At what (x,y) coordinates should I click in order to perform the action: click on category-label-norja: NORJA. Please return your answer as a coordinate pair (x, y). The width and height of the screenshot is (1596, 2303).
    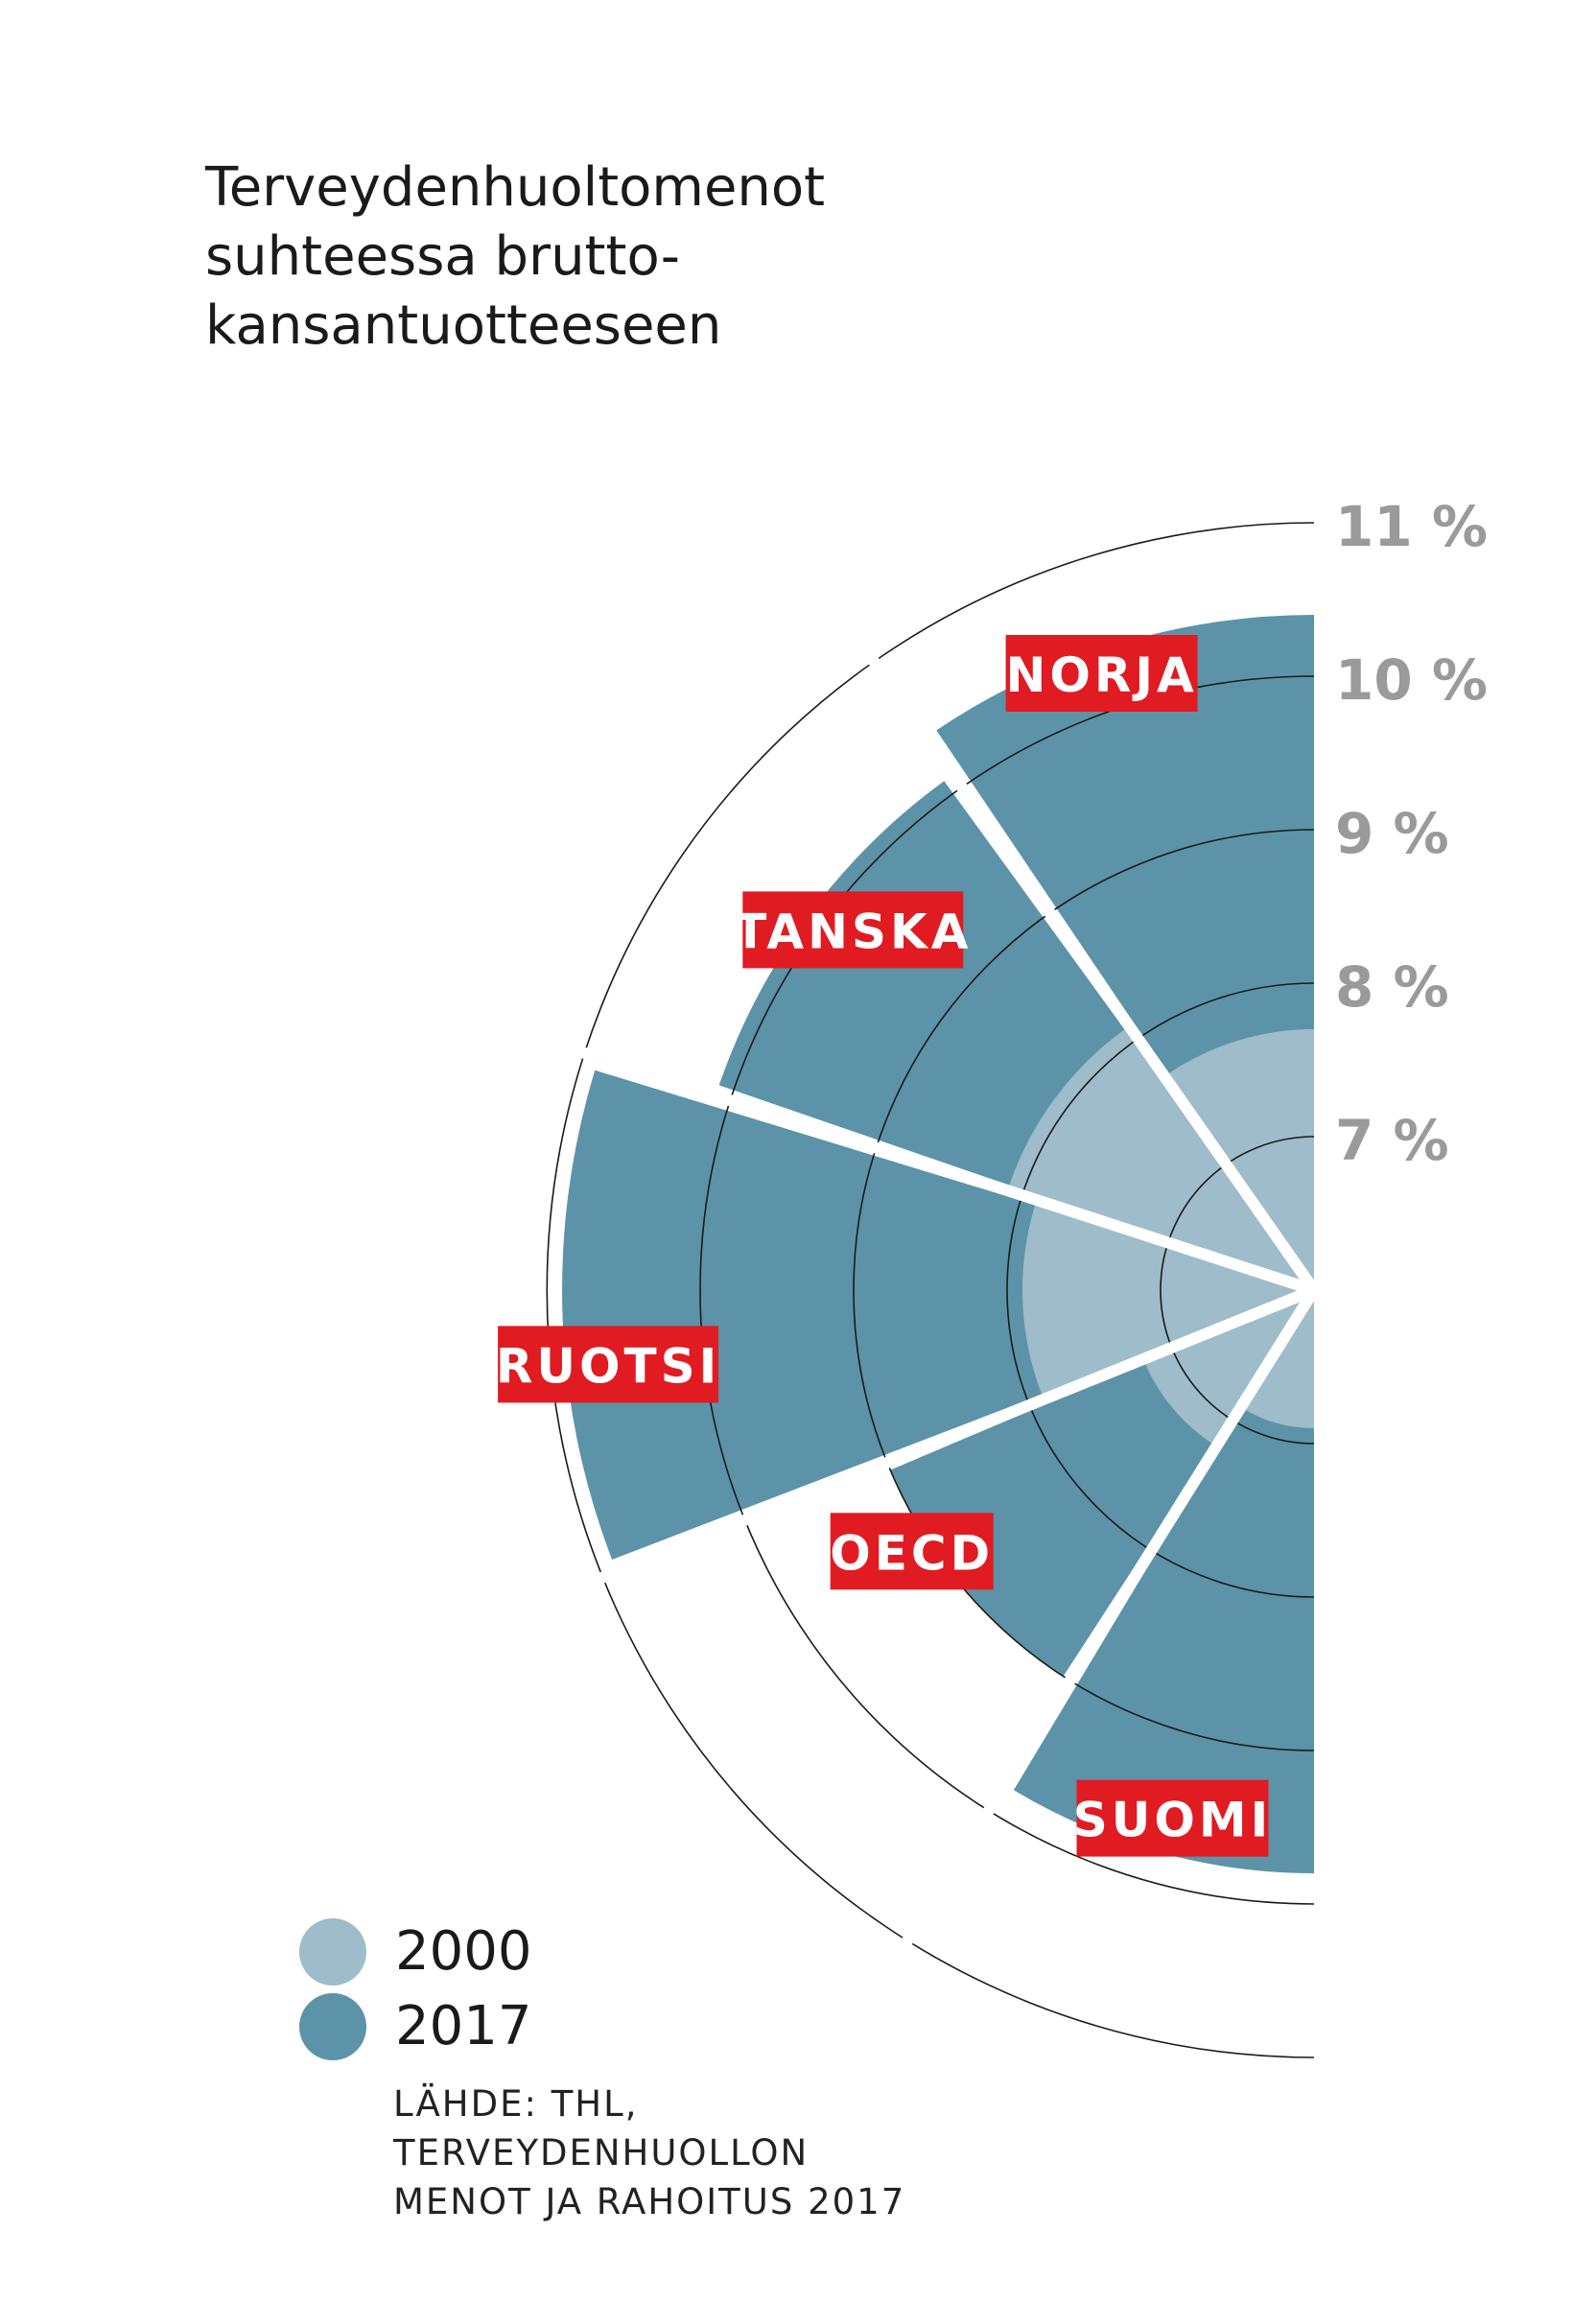
    Looking at the image, I should click on (1102, 675).